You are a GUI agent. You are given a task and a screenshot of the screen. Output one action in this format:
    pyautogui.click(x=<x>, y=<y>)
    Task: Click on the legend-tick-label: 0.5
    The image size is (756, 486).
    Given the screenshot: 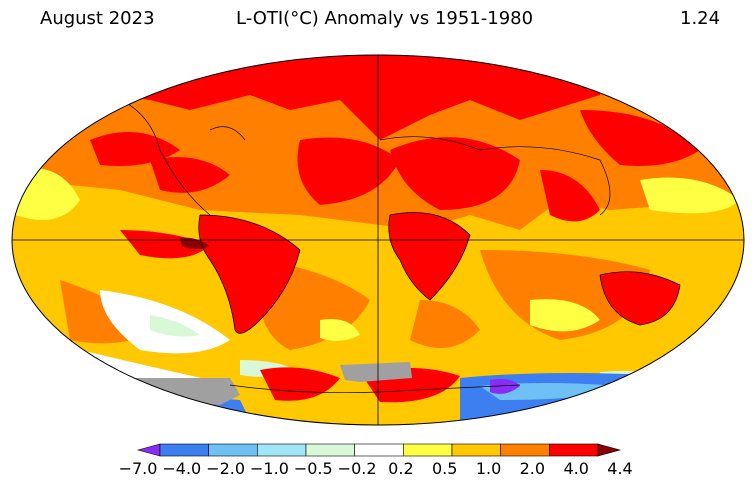 What is the action you would take?
    pyautogui.click(x=444, y=468)
    